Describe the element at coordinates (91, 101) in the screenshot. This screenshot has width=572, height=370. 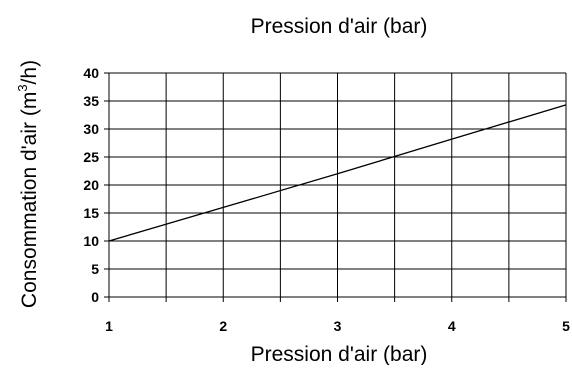
I see `y-tick-label: 35` at that location.